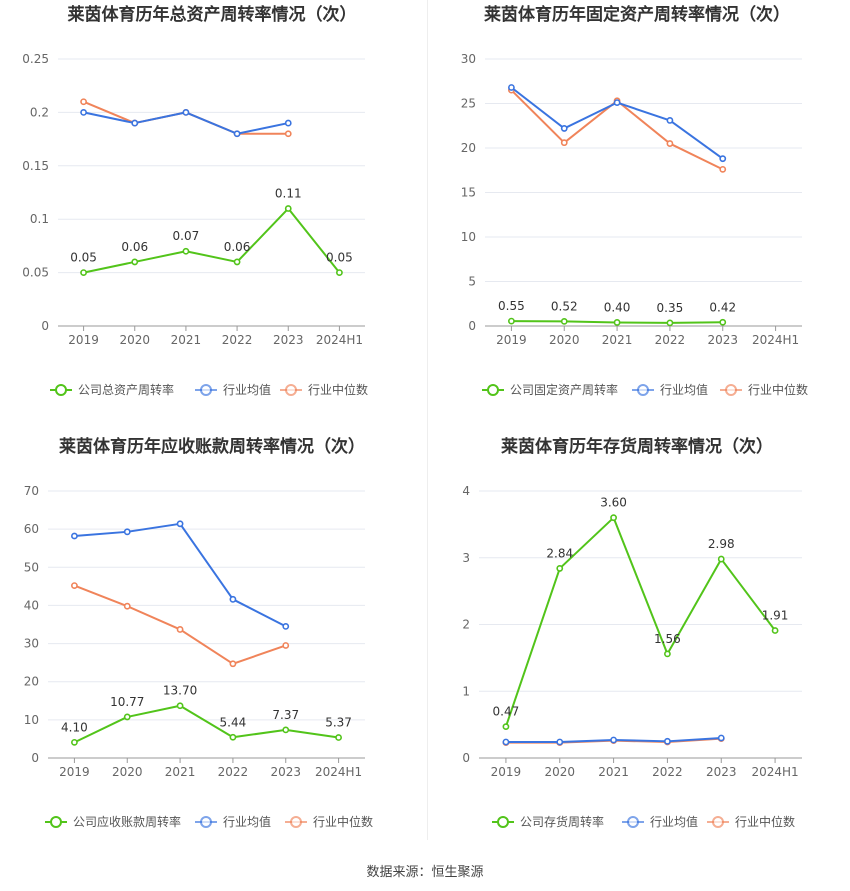 The image size is (850, 891). Describe the element at coordinates (338, 772) in the screenshot. I see `x-tick-label: 2024H1` at that location.